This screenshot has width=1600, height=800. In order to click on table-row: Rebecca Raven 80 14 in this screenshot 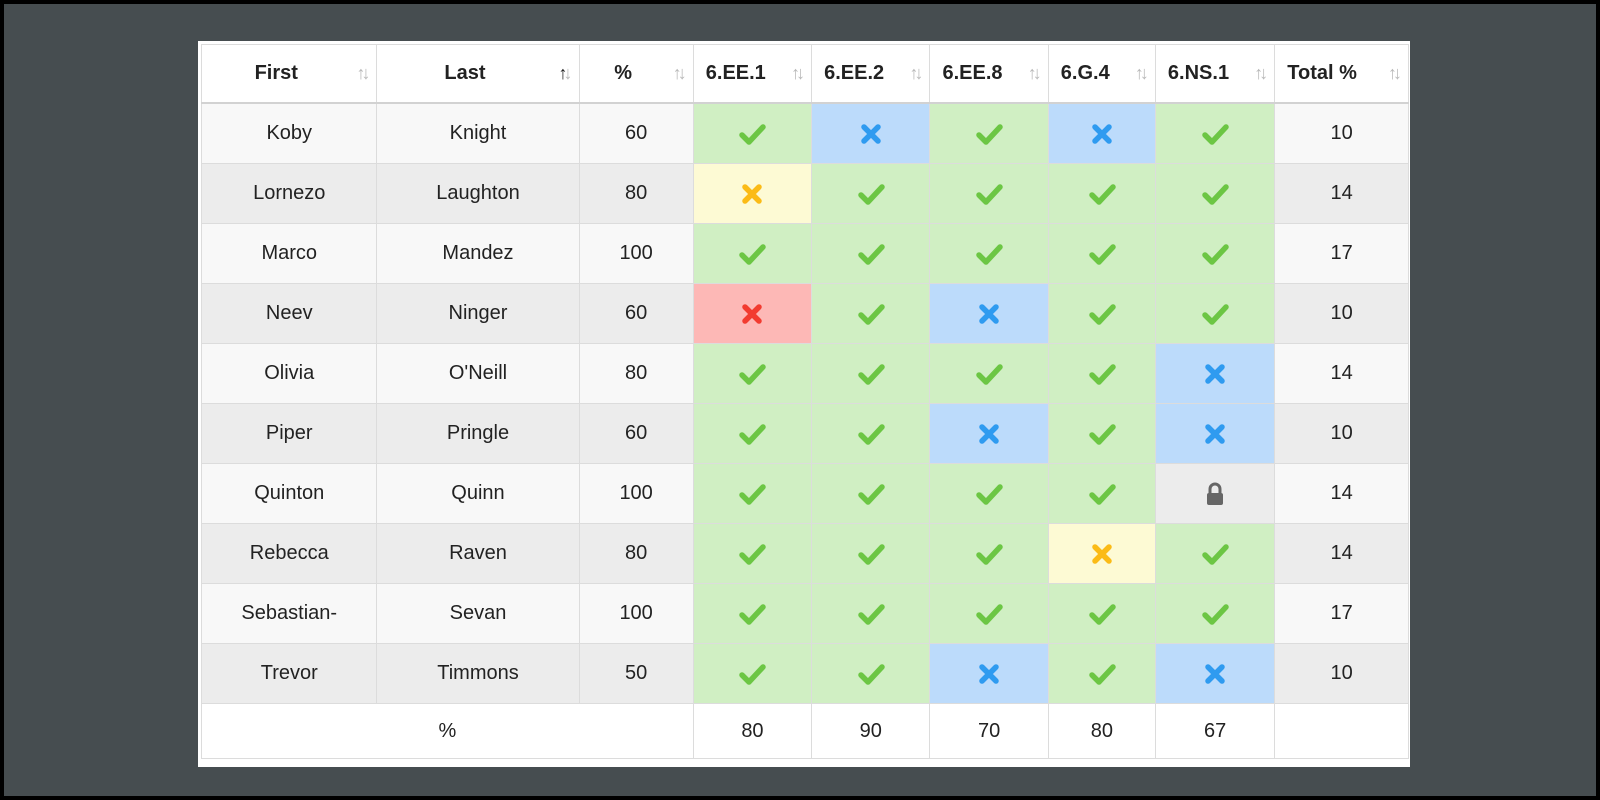, I will do `click(804, 553)`.